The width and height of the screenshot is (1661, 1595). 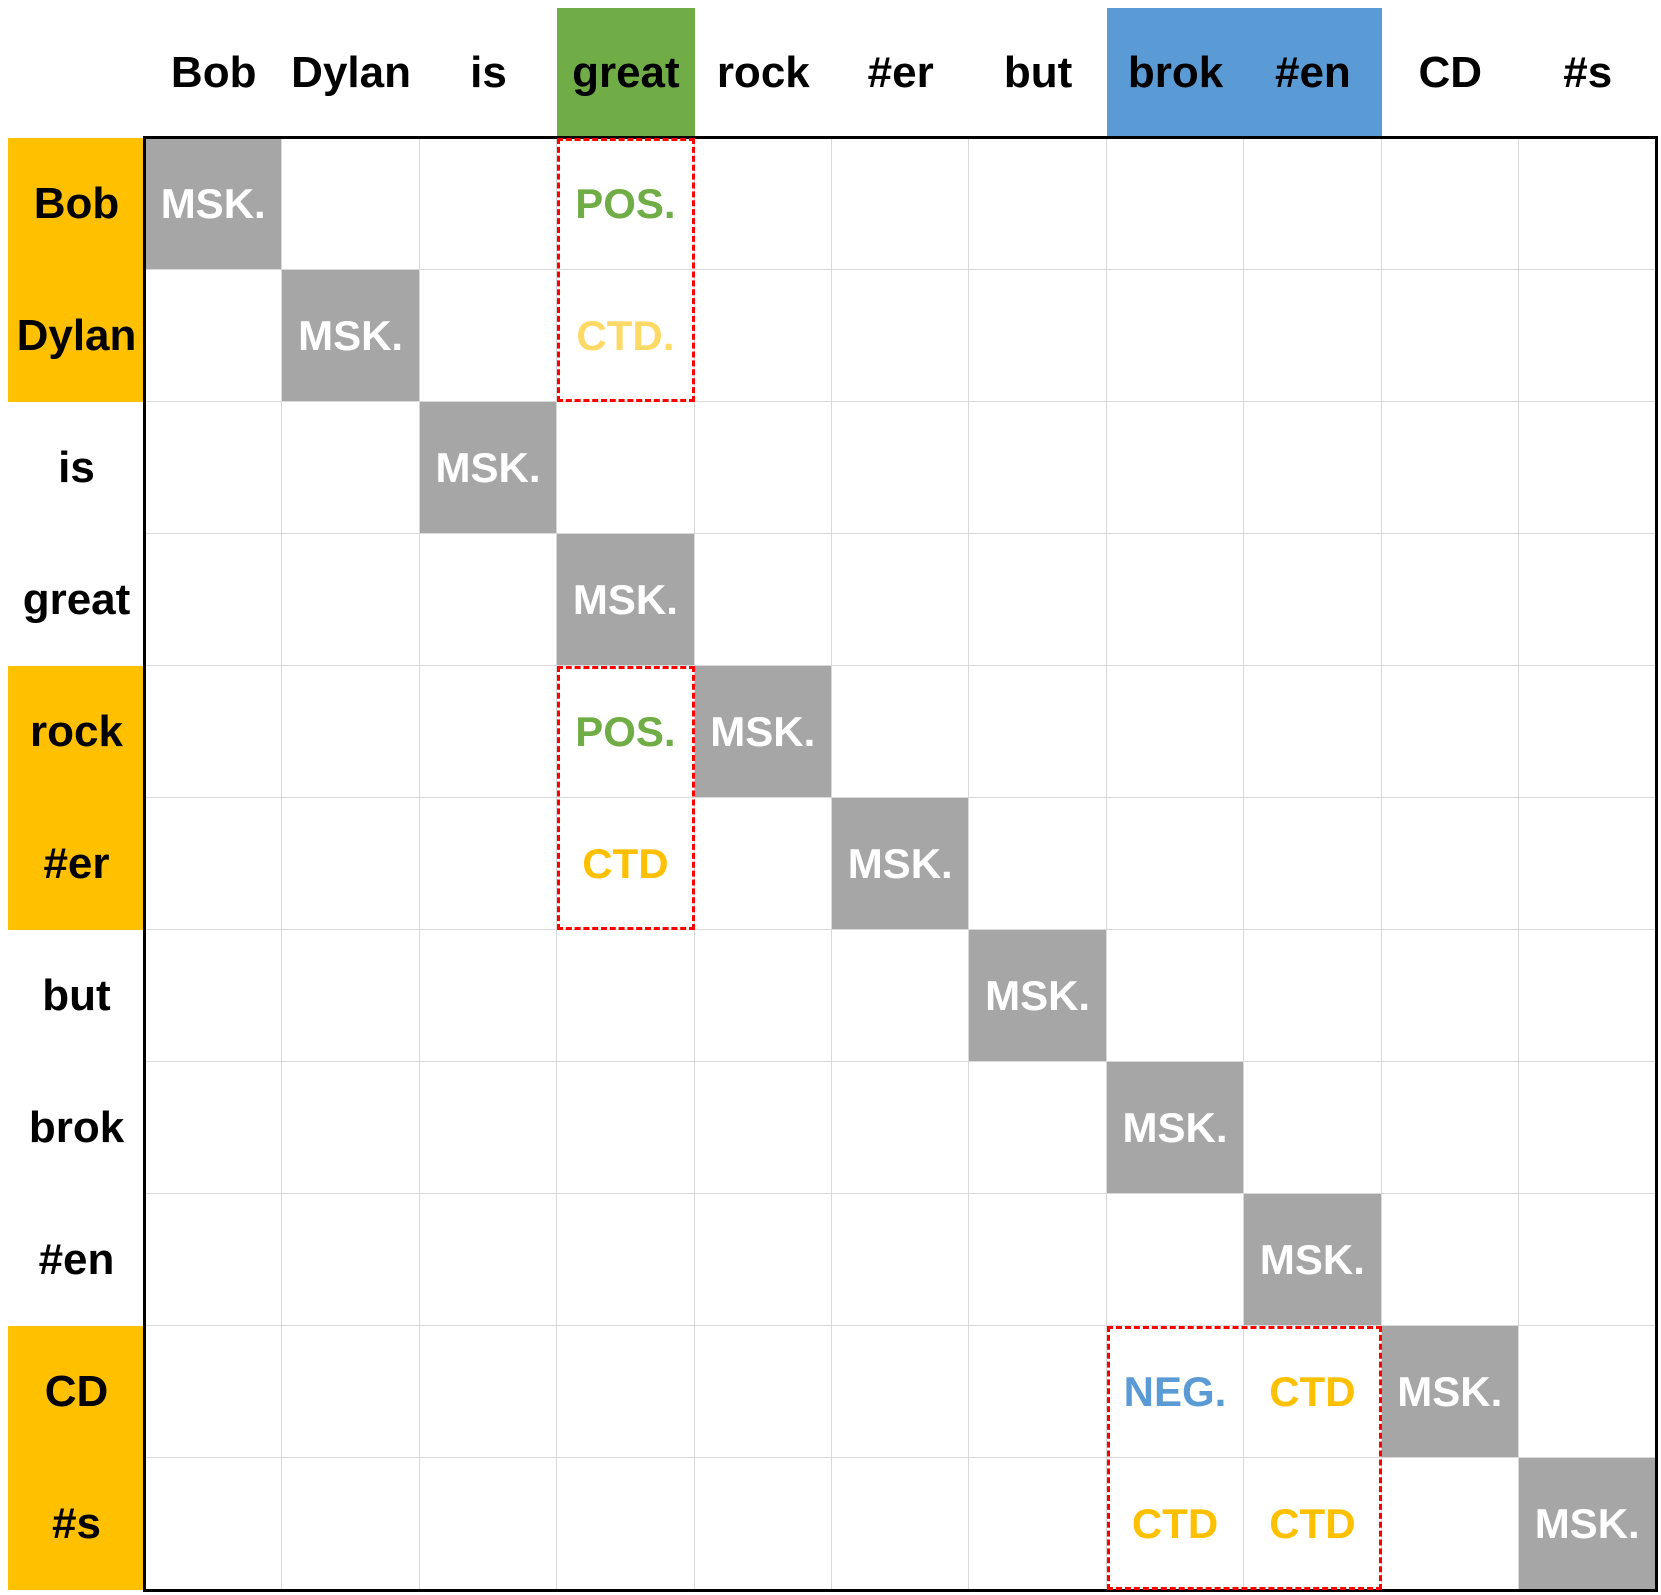 What do you see at coordinates (1450, 72) in the screenshot?
I see `column-header-9: CD` at bounding box center [1450, 72].